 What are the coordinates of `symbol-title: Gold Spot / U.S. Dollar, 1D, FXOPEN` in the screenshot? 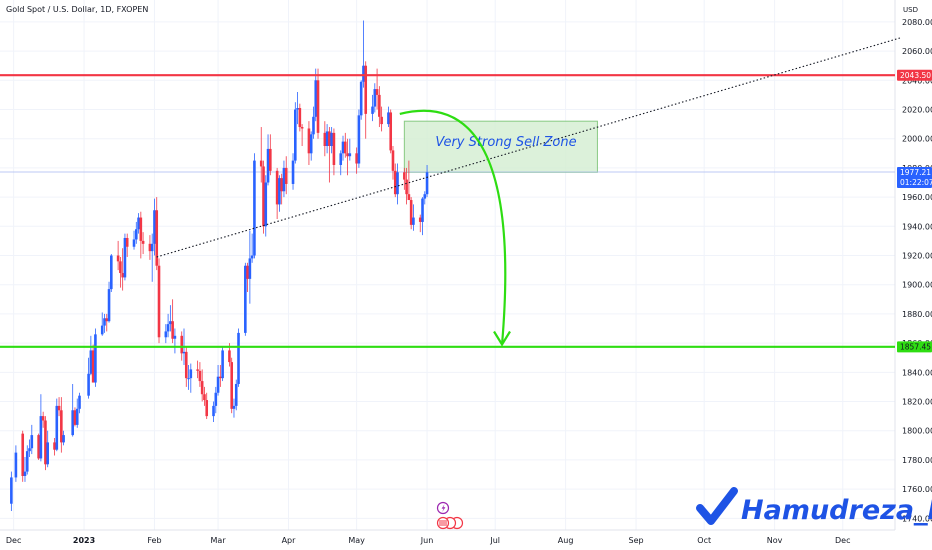 It's located at (77, 9).